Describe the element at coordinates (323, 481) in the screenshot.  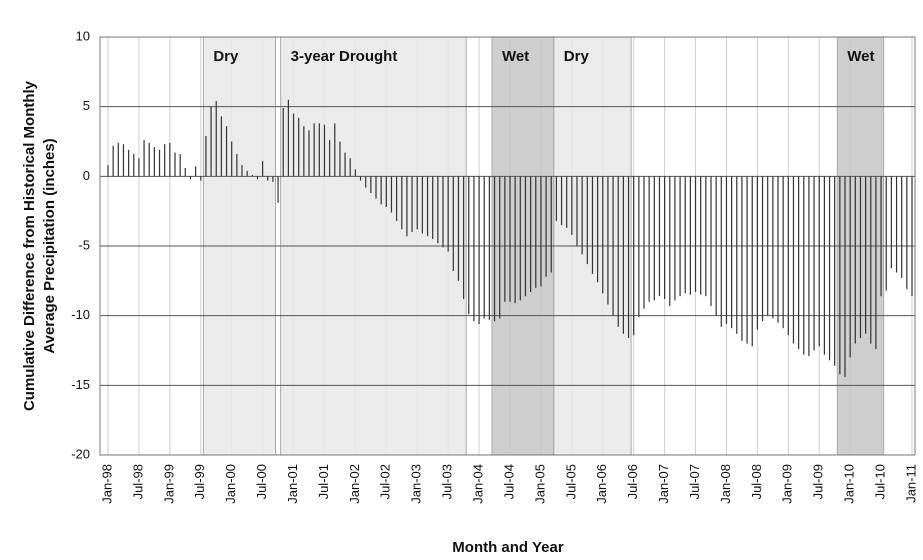
I see `x-tick-label: Jul-01` at that location.